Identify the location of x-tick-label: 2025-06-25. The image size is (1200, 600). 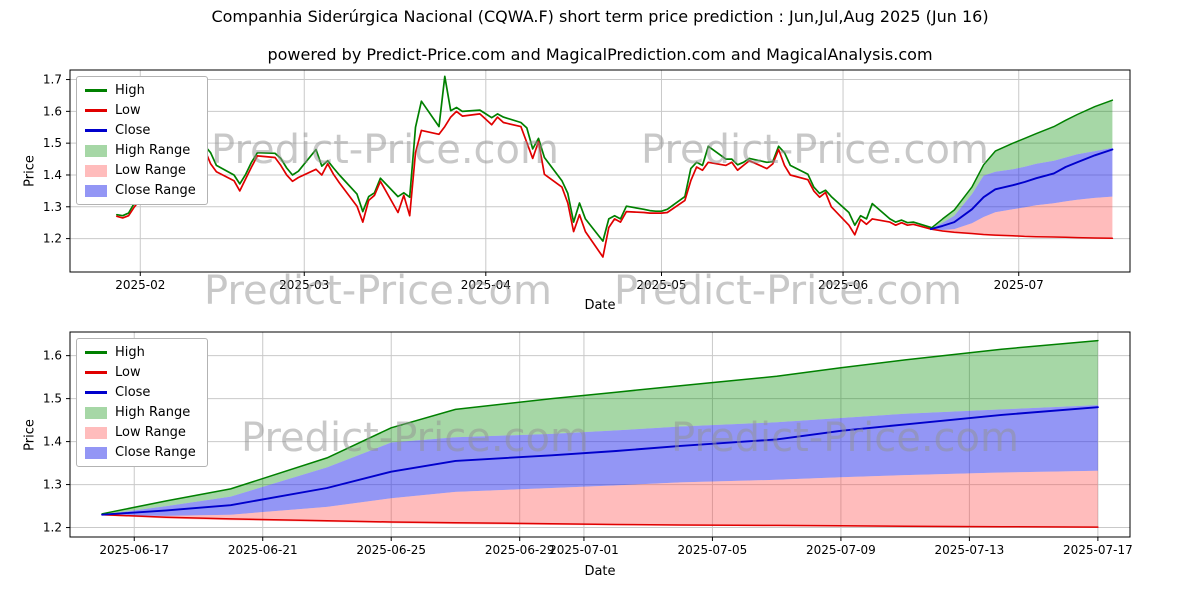
(391, 550).